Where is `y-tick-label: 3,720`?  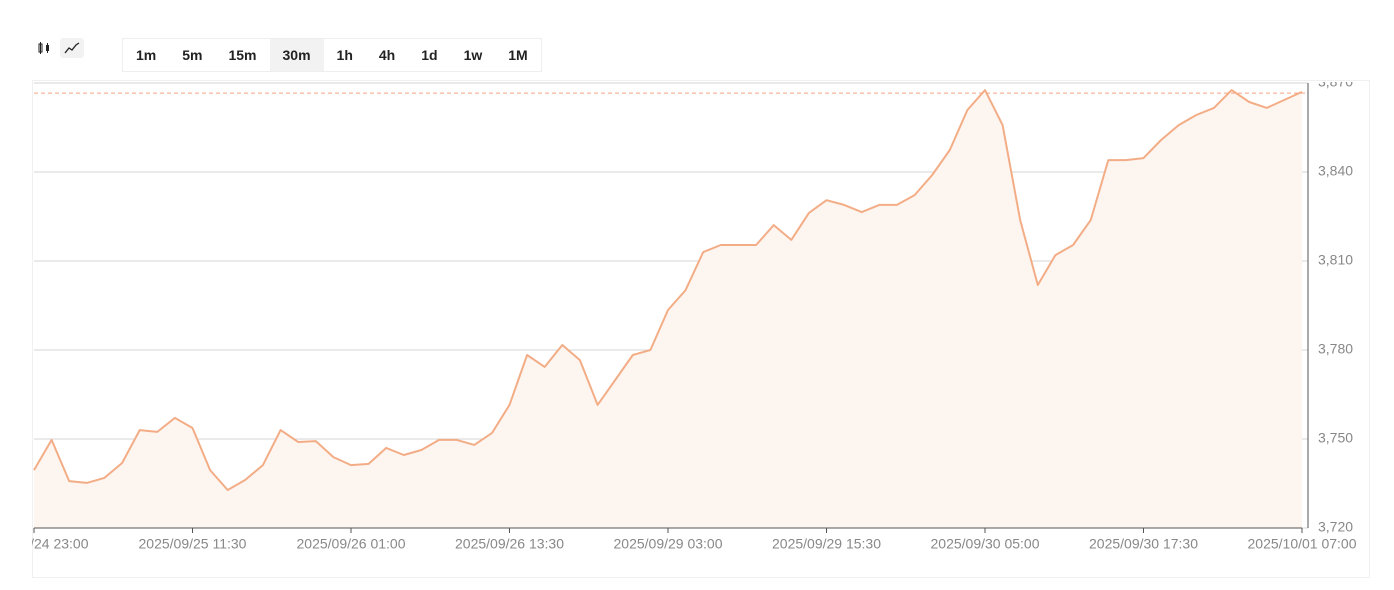 y-tick-label: 3,720 is located at coordinates (1335, 527).